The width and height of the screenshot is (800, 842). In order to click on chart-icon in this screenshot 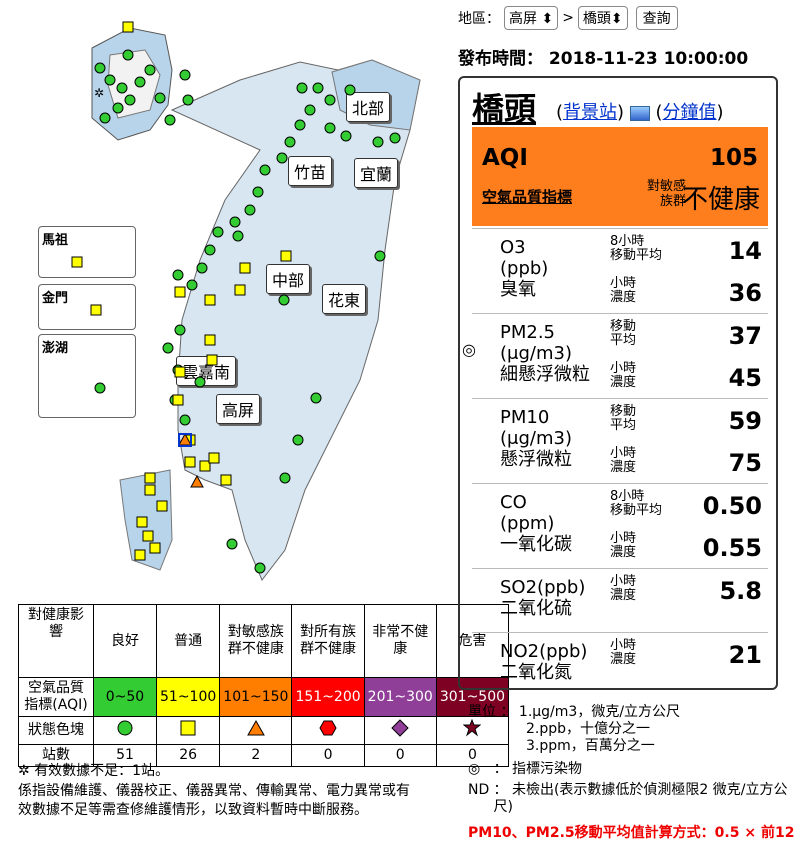, I will do `click(639, 113)`.